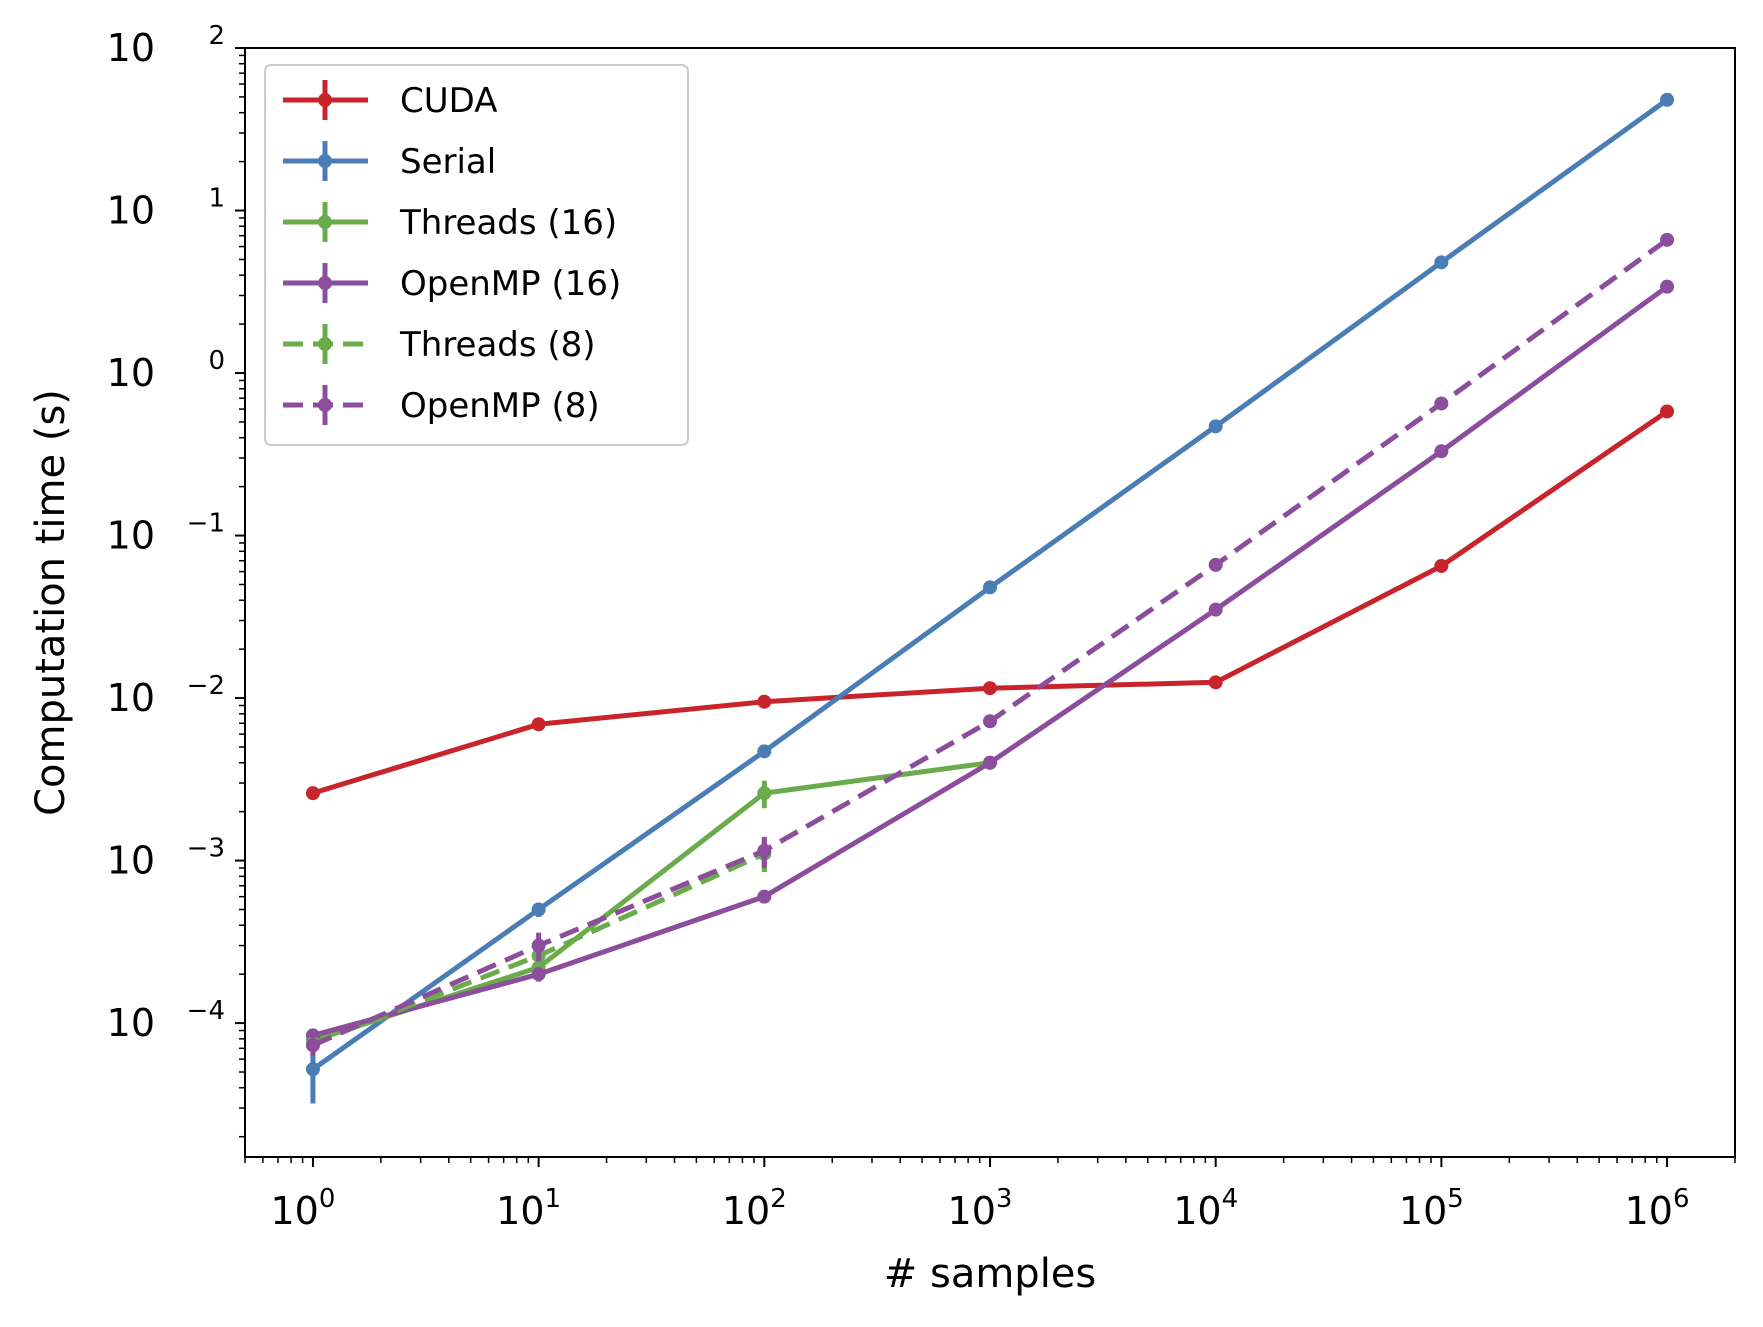 The image size is (1763, 1327). What do you see at coordinates (206, 1011) in the screenshot?
I see `y-tick-exponent: −4` at bounding box center [206, 1011].